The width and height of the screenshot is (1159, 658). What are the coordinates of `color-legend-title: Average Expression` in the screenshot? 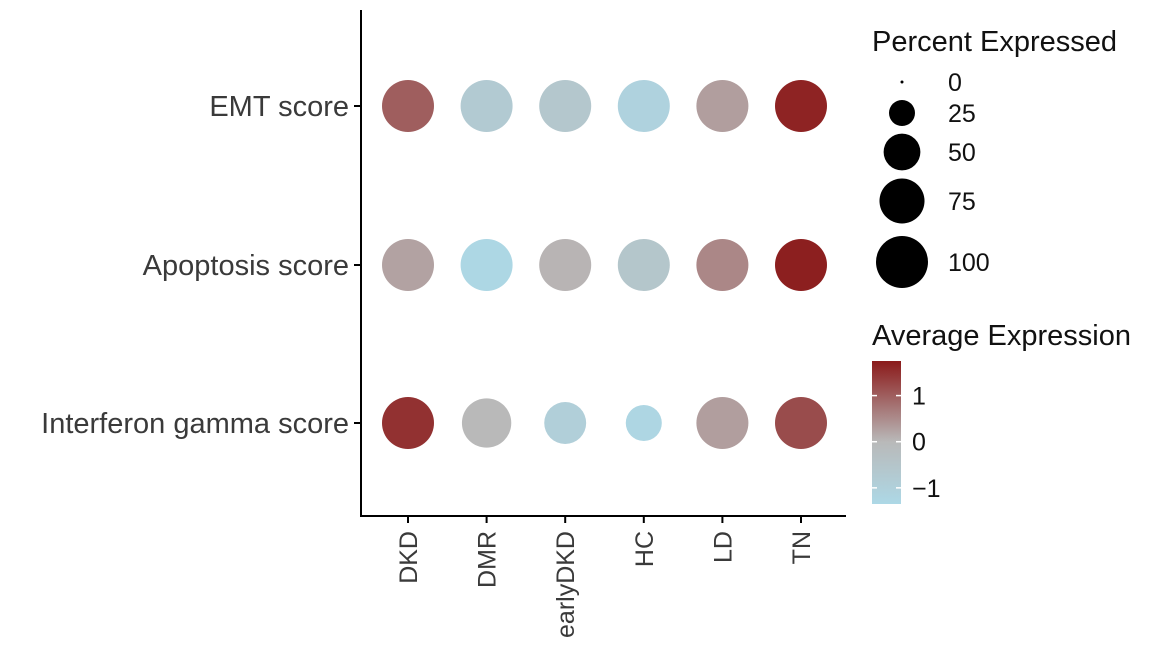 It's located at (1001, 336).